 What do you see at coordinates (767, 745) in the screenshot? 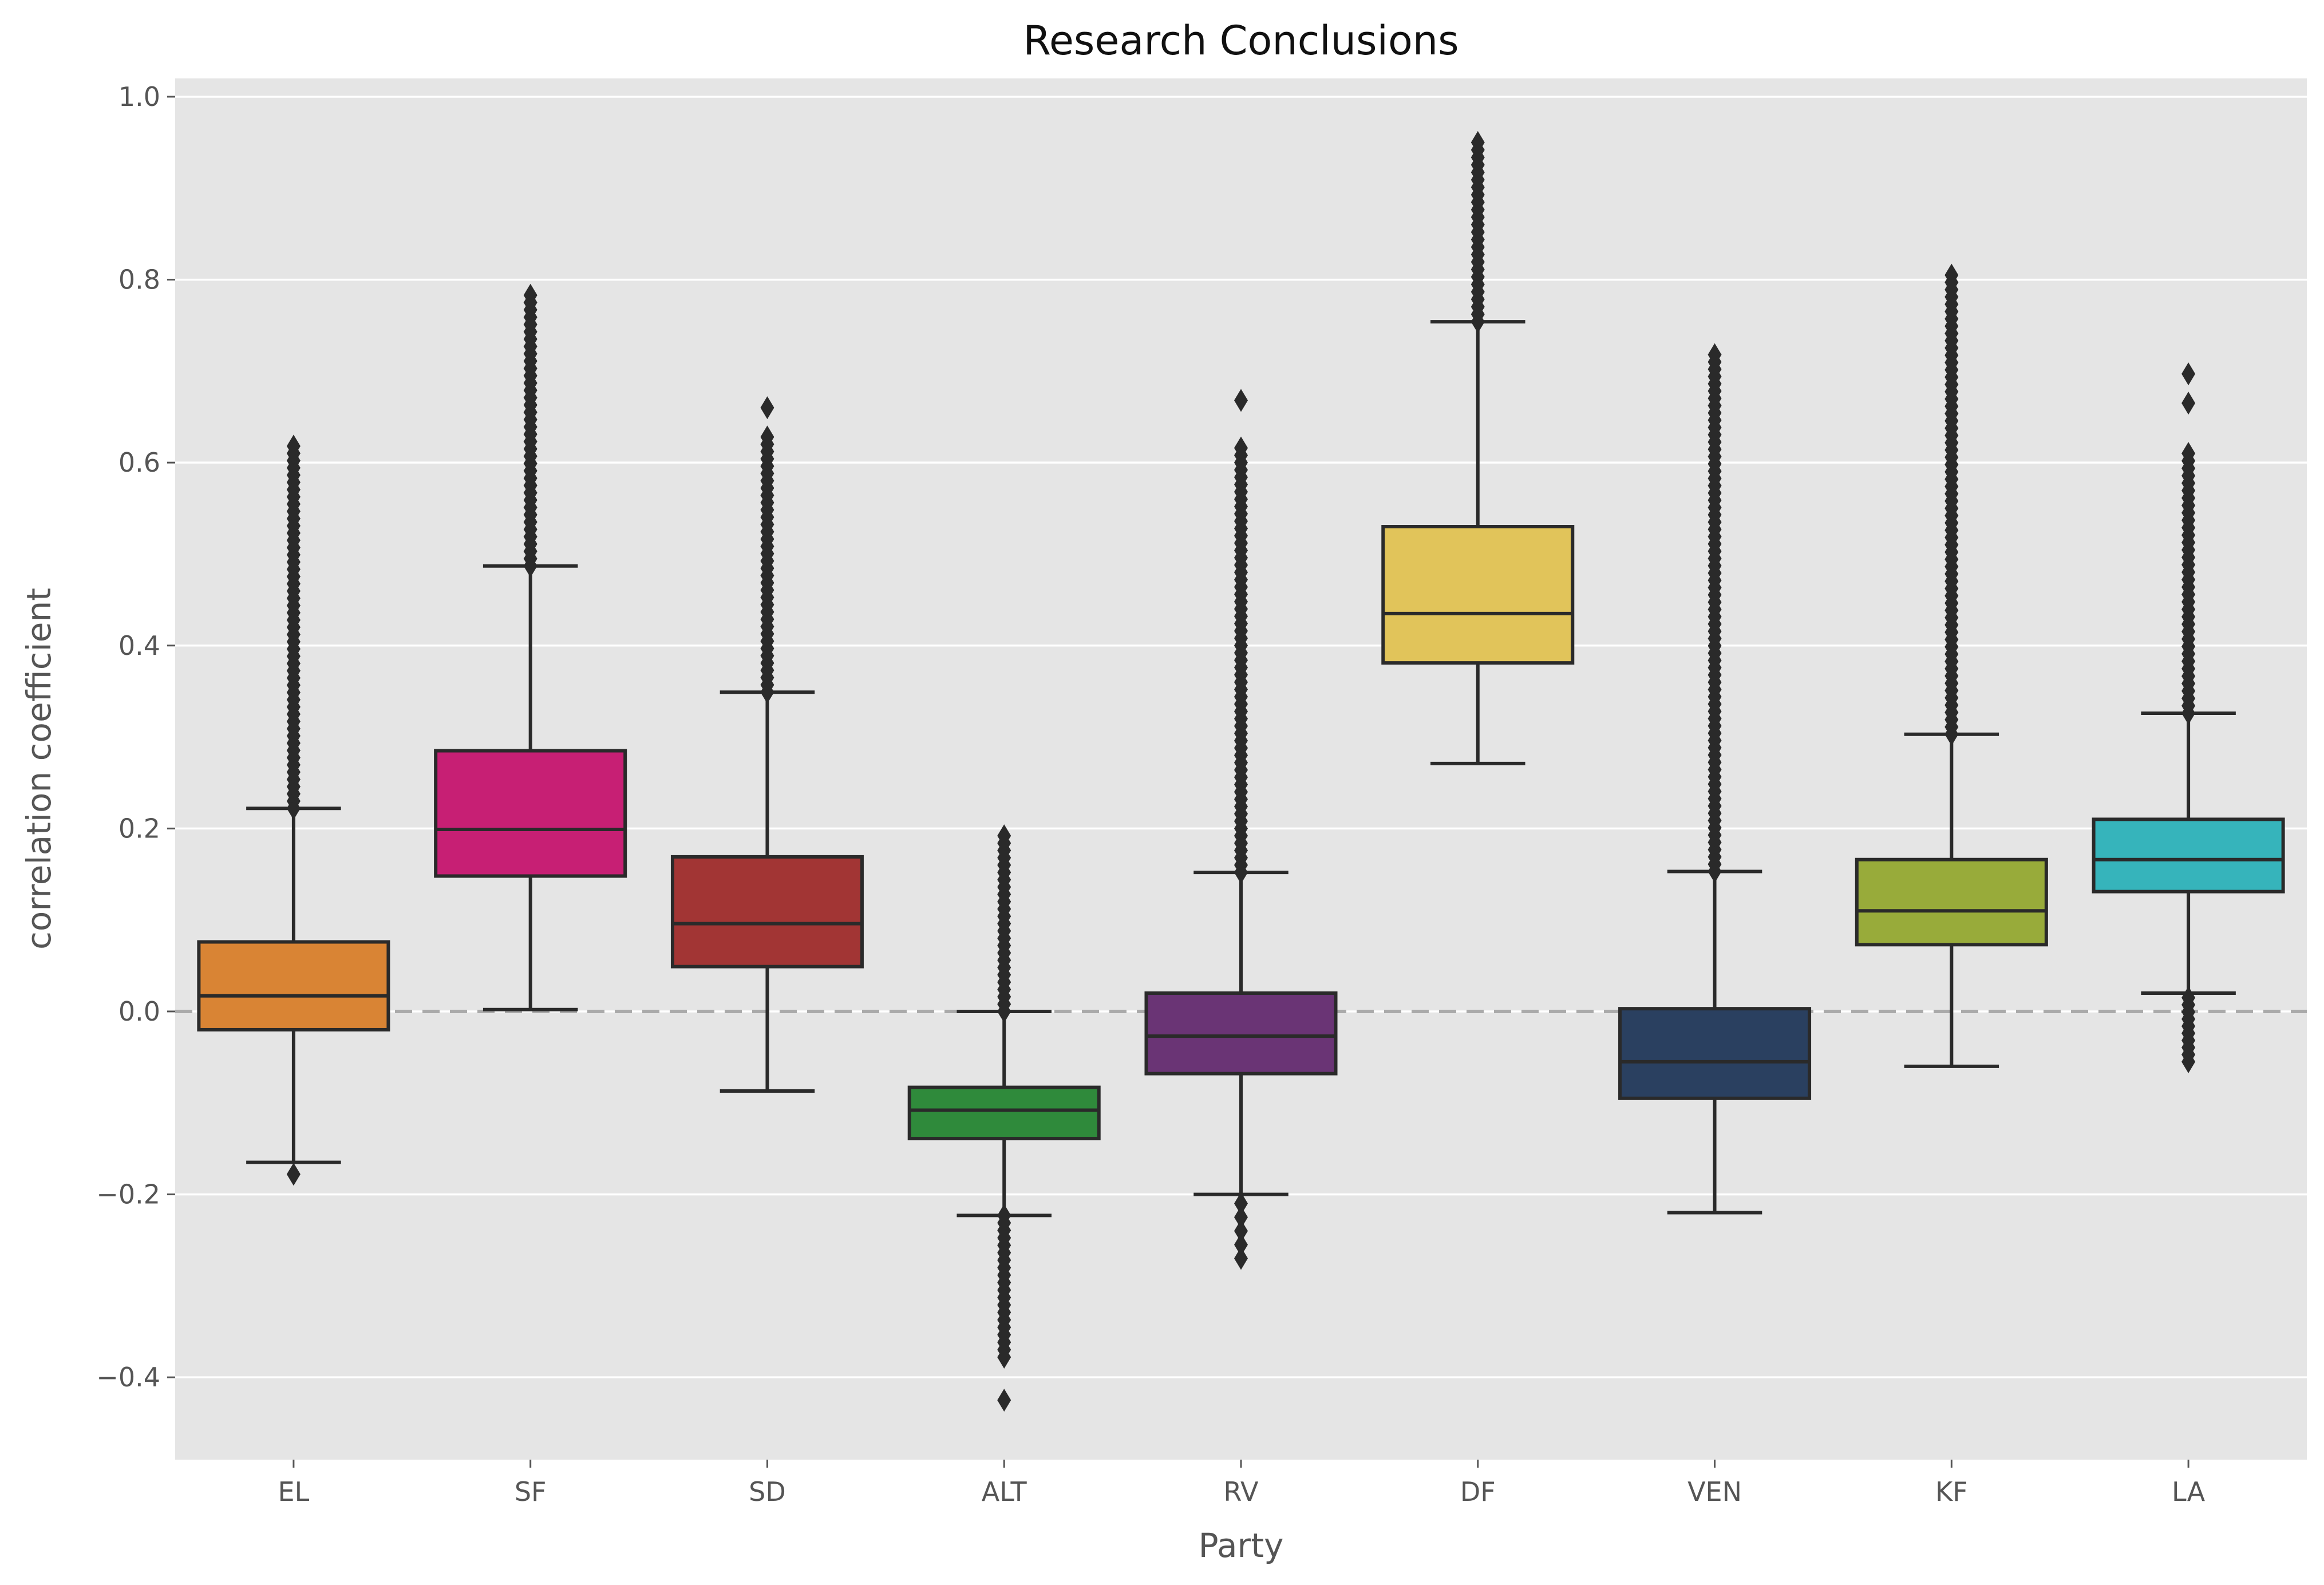
I see `box-sd` at bounding box center [767, 745].